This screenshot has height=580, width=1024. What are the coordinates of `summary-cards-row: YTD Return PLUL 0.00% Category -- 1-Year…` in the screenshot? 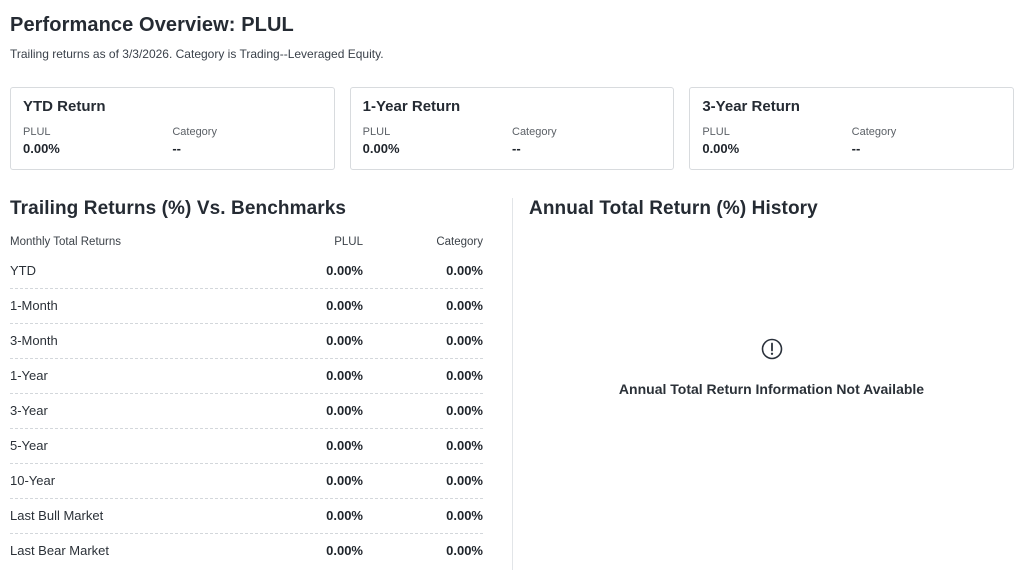 It's located at (512, 128).